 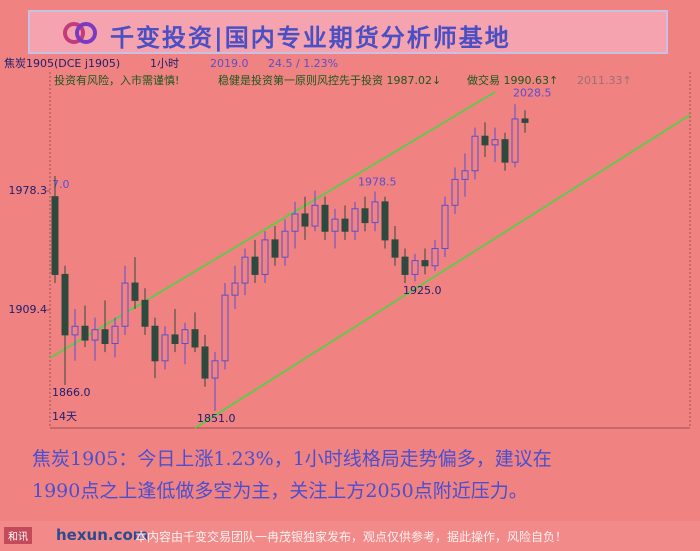 What do you see at coordinates (532, 92) in the screenshot?
I see `price-annotation: 2028.5` at bounding box center [532, 92].